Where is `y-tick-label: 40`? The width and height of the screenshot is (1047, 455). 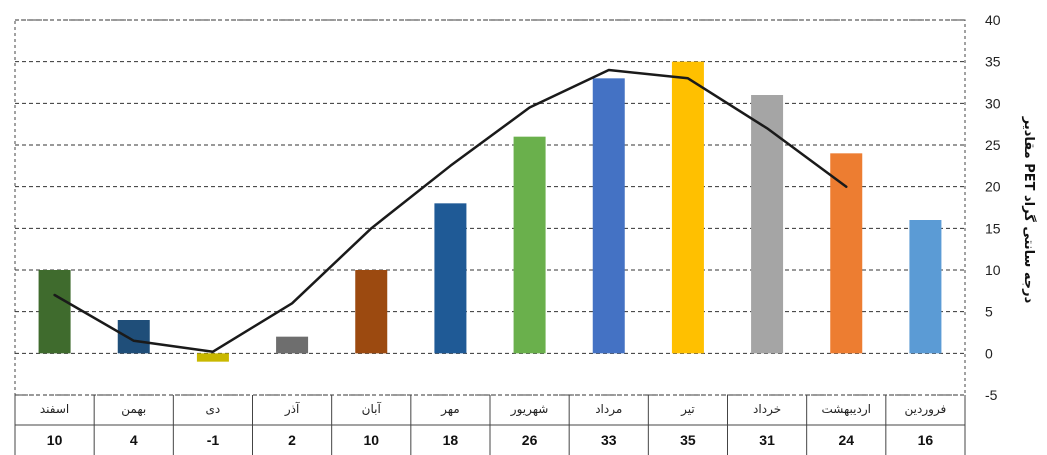
y-tick-label: 40 is located at coordinates (993, 20).